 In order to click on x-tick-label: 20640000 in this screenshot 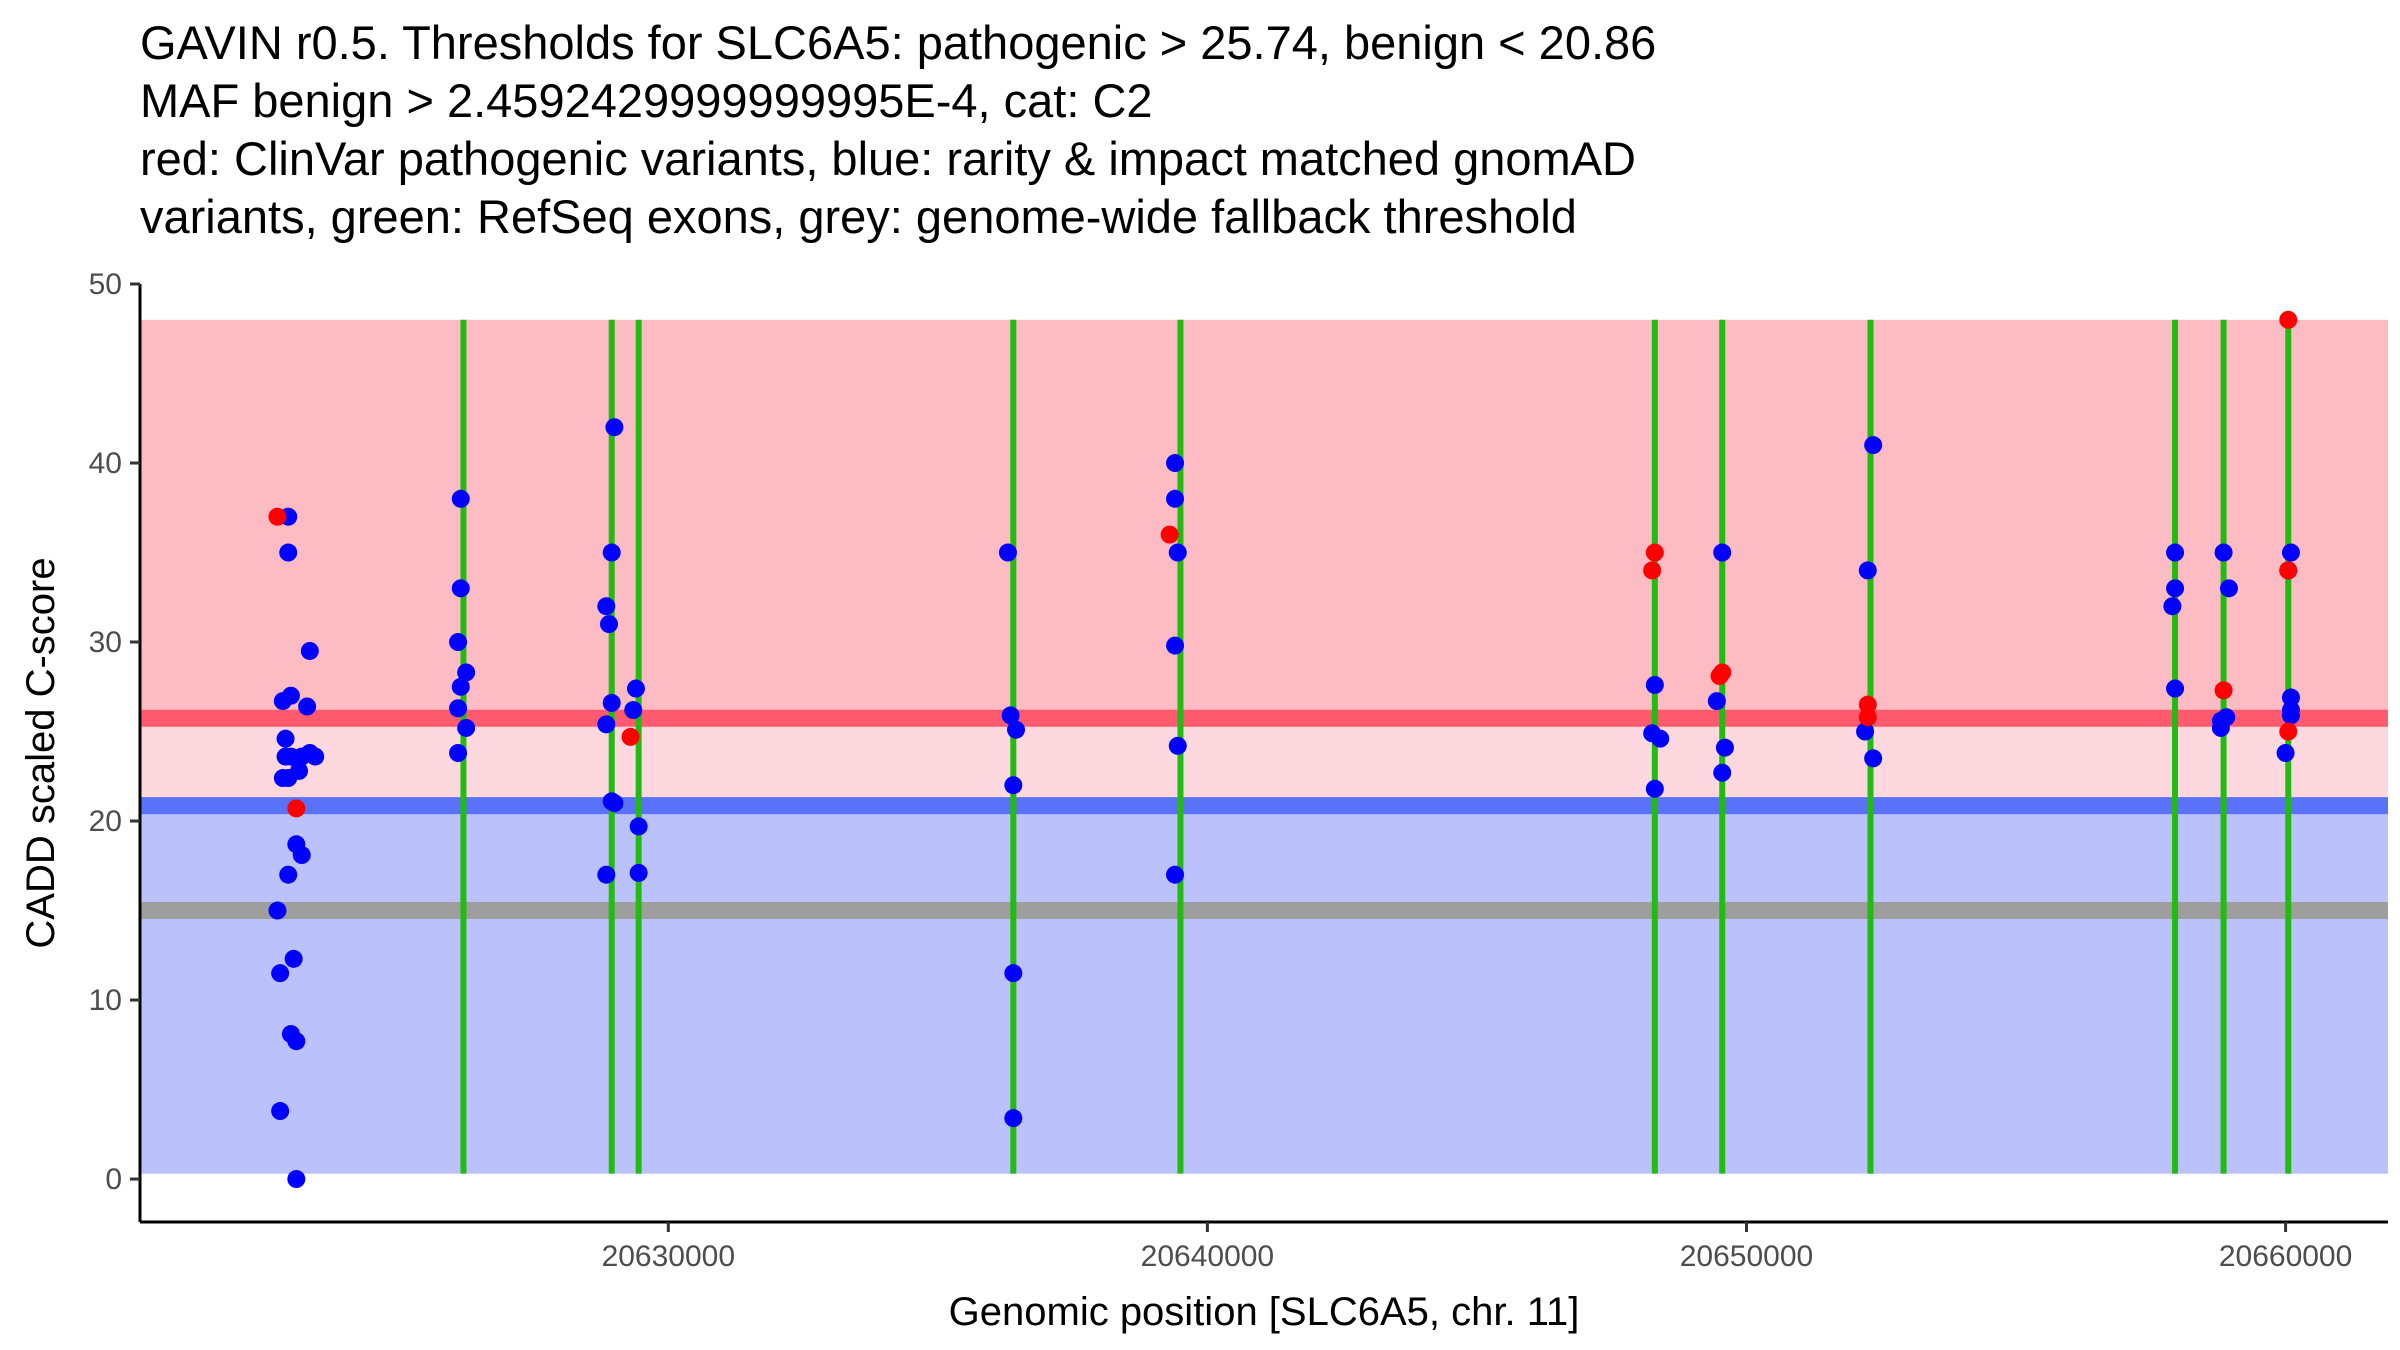, I will do `click(1207, 1256)`.